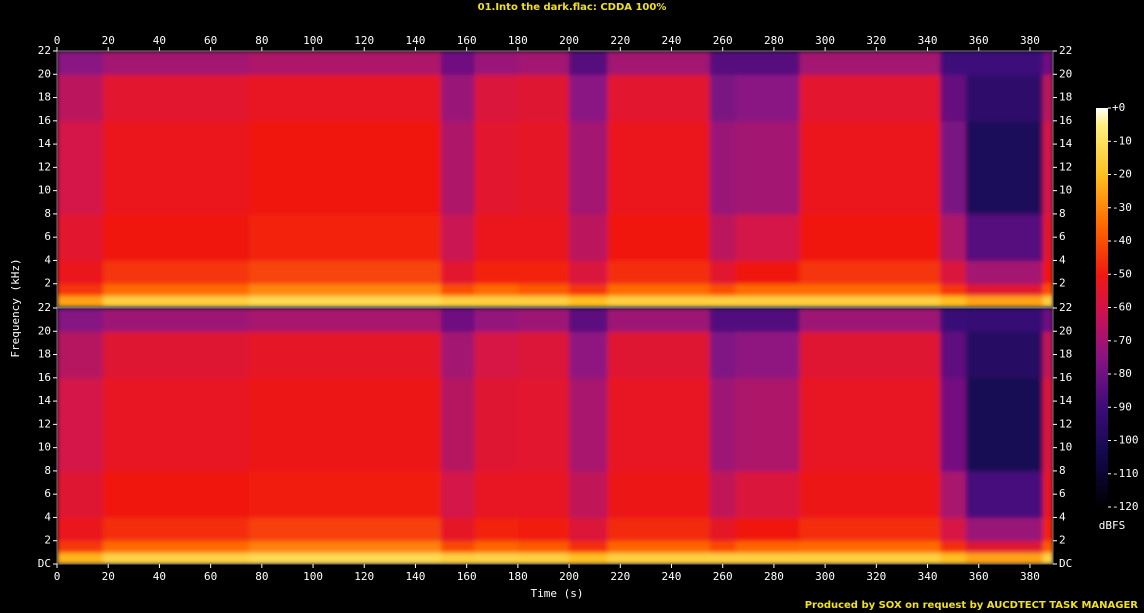 The width and height of the screenshot is (1144, 613). Describe the element at coordinates (825, 576) in the screenshot. I see `x-tick-label: 300` at that location.